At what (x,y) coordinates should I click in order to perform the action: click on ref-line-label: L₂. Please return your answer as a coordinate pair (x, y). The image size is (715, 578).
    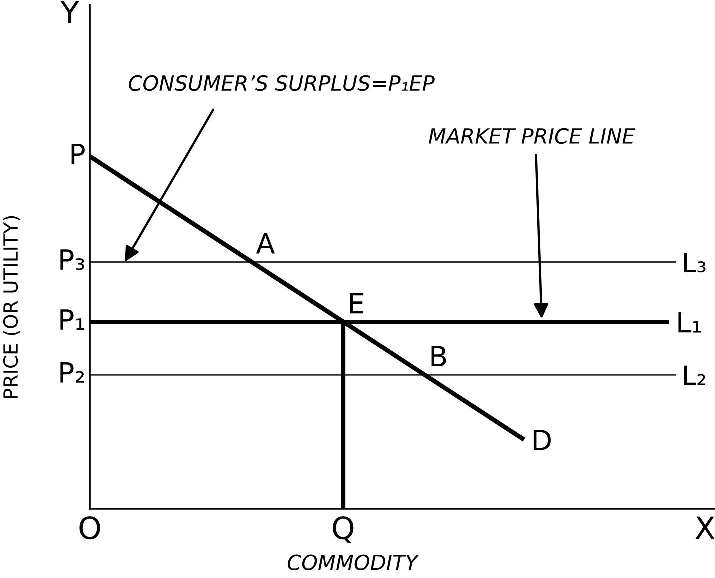
    Looking at the image, I should click on (695, 376).